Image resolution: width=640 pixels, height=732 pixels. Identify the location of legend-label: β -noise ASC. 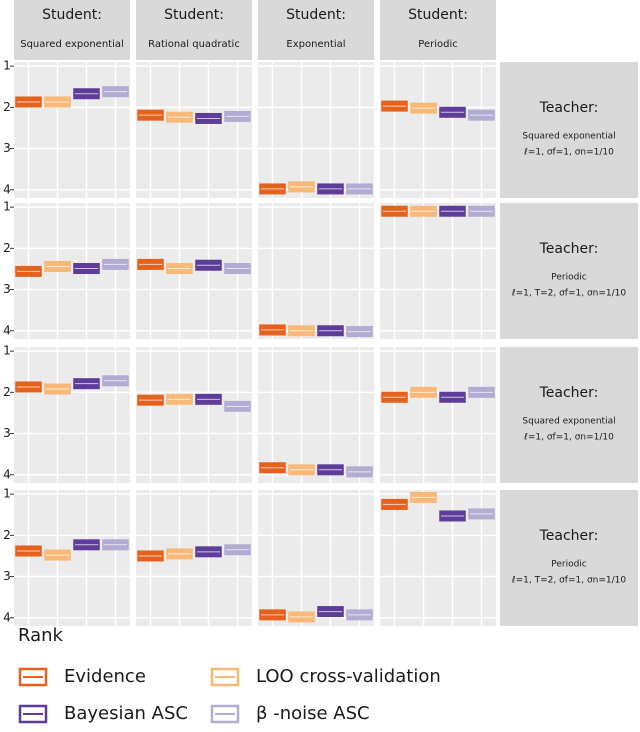
(313, 713).